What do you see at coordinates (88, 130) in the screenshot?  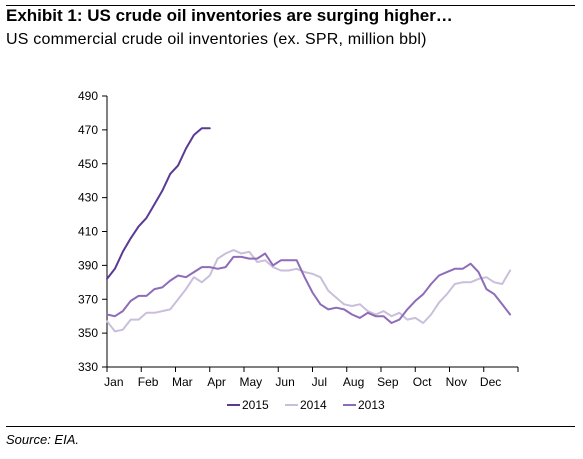 I see `y-tick-label: 470` at bounding box center [88, 130].